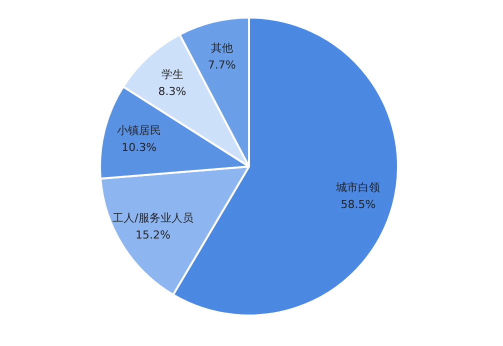 The width and height of the screenshot is (503, 346). Describe the element at coordinates (139, 147) in the screenshot. I see `data-label: 10.3%` at that location.